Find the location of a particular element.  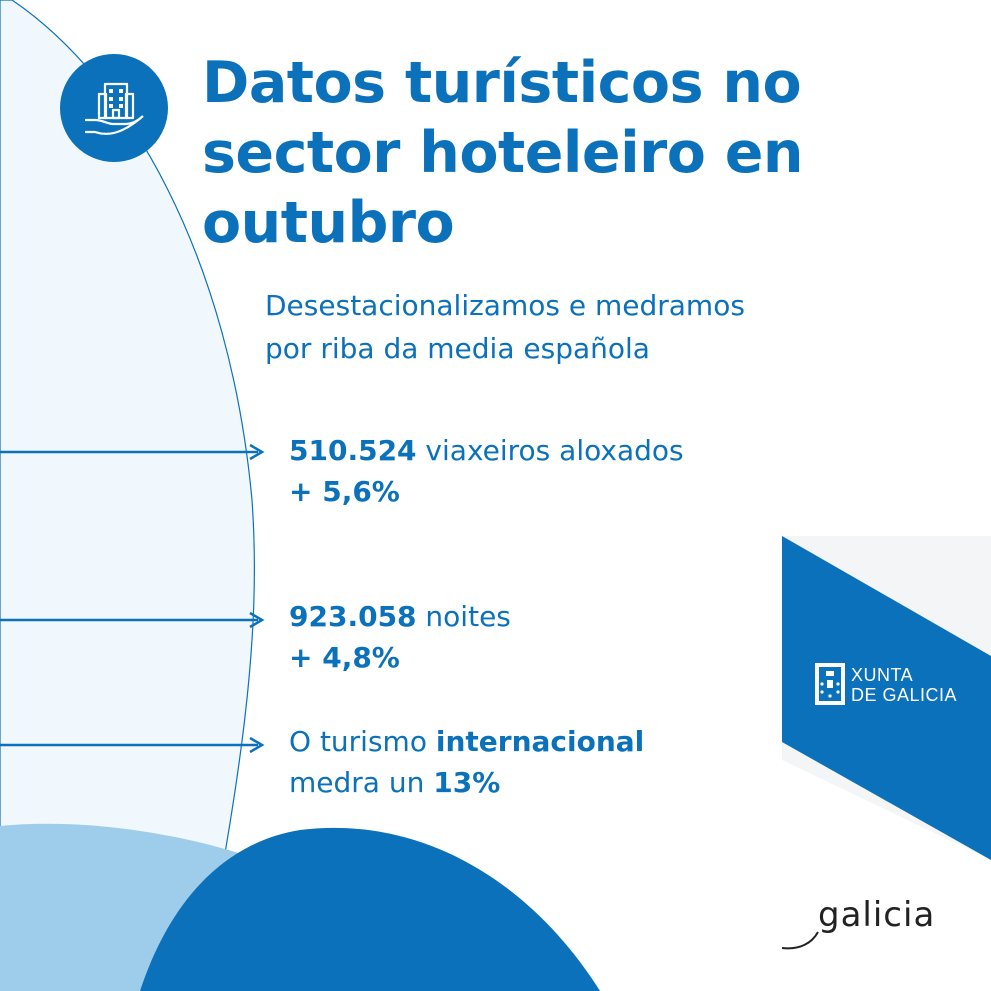

xunta-logo-text: XUNTA DE GALICIA is located at coordinates (904, 685).